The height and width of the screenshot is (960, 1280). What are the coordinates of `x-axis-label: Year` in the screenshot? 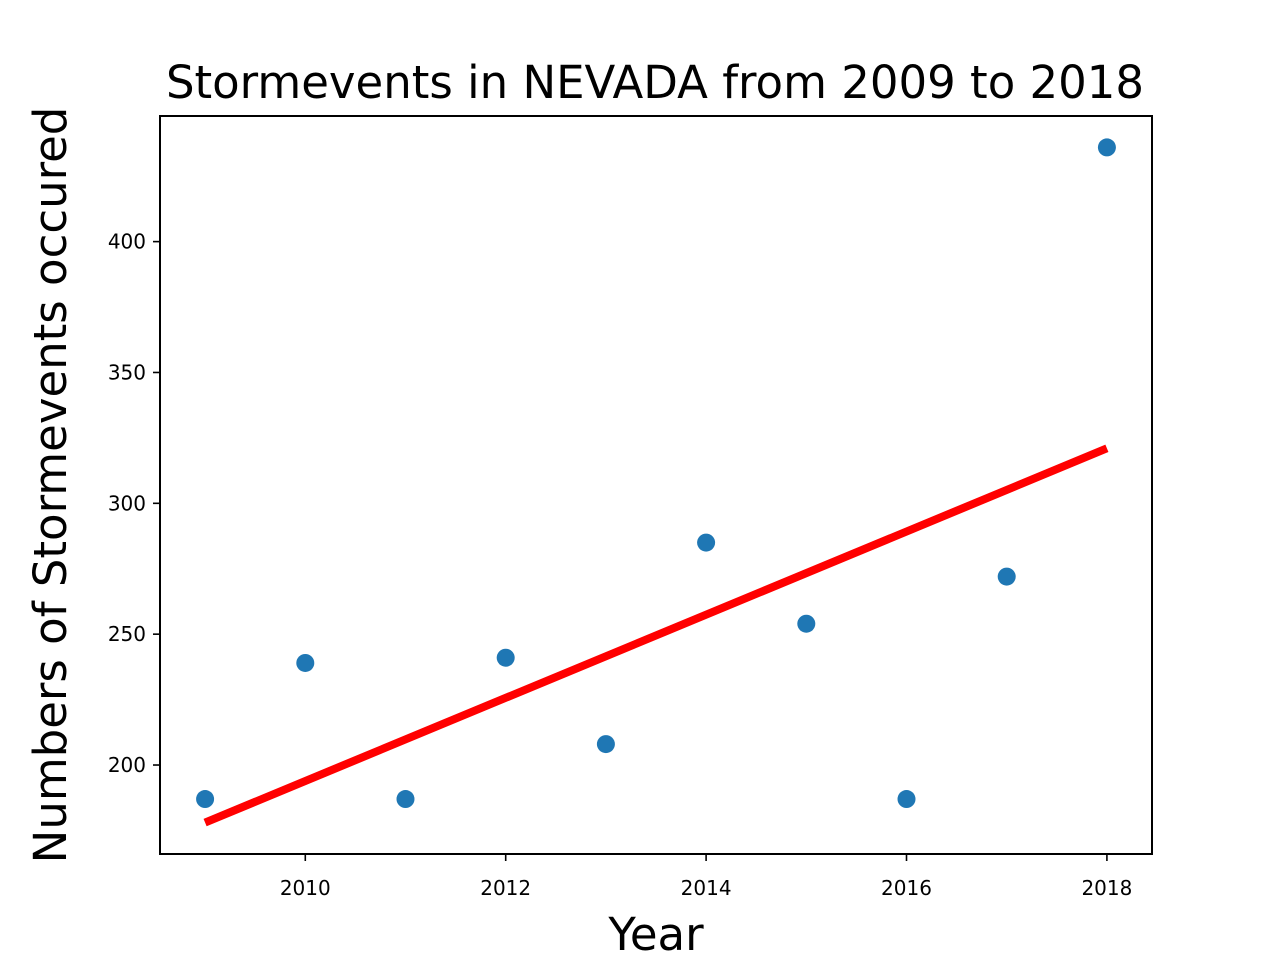 It's located at (655, 934).